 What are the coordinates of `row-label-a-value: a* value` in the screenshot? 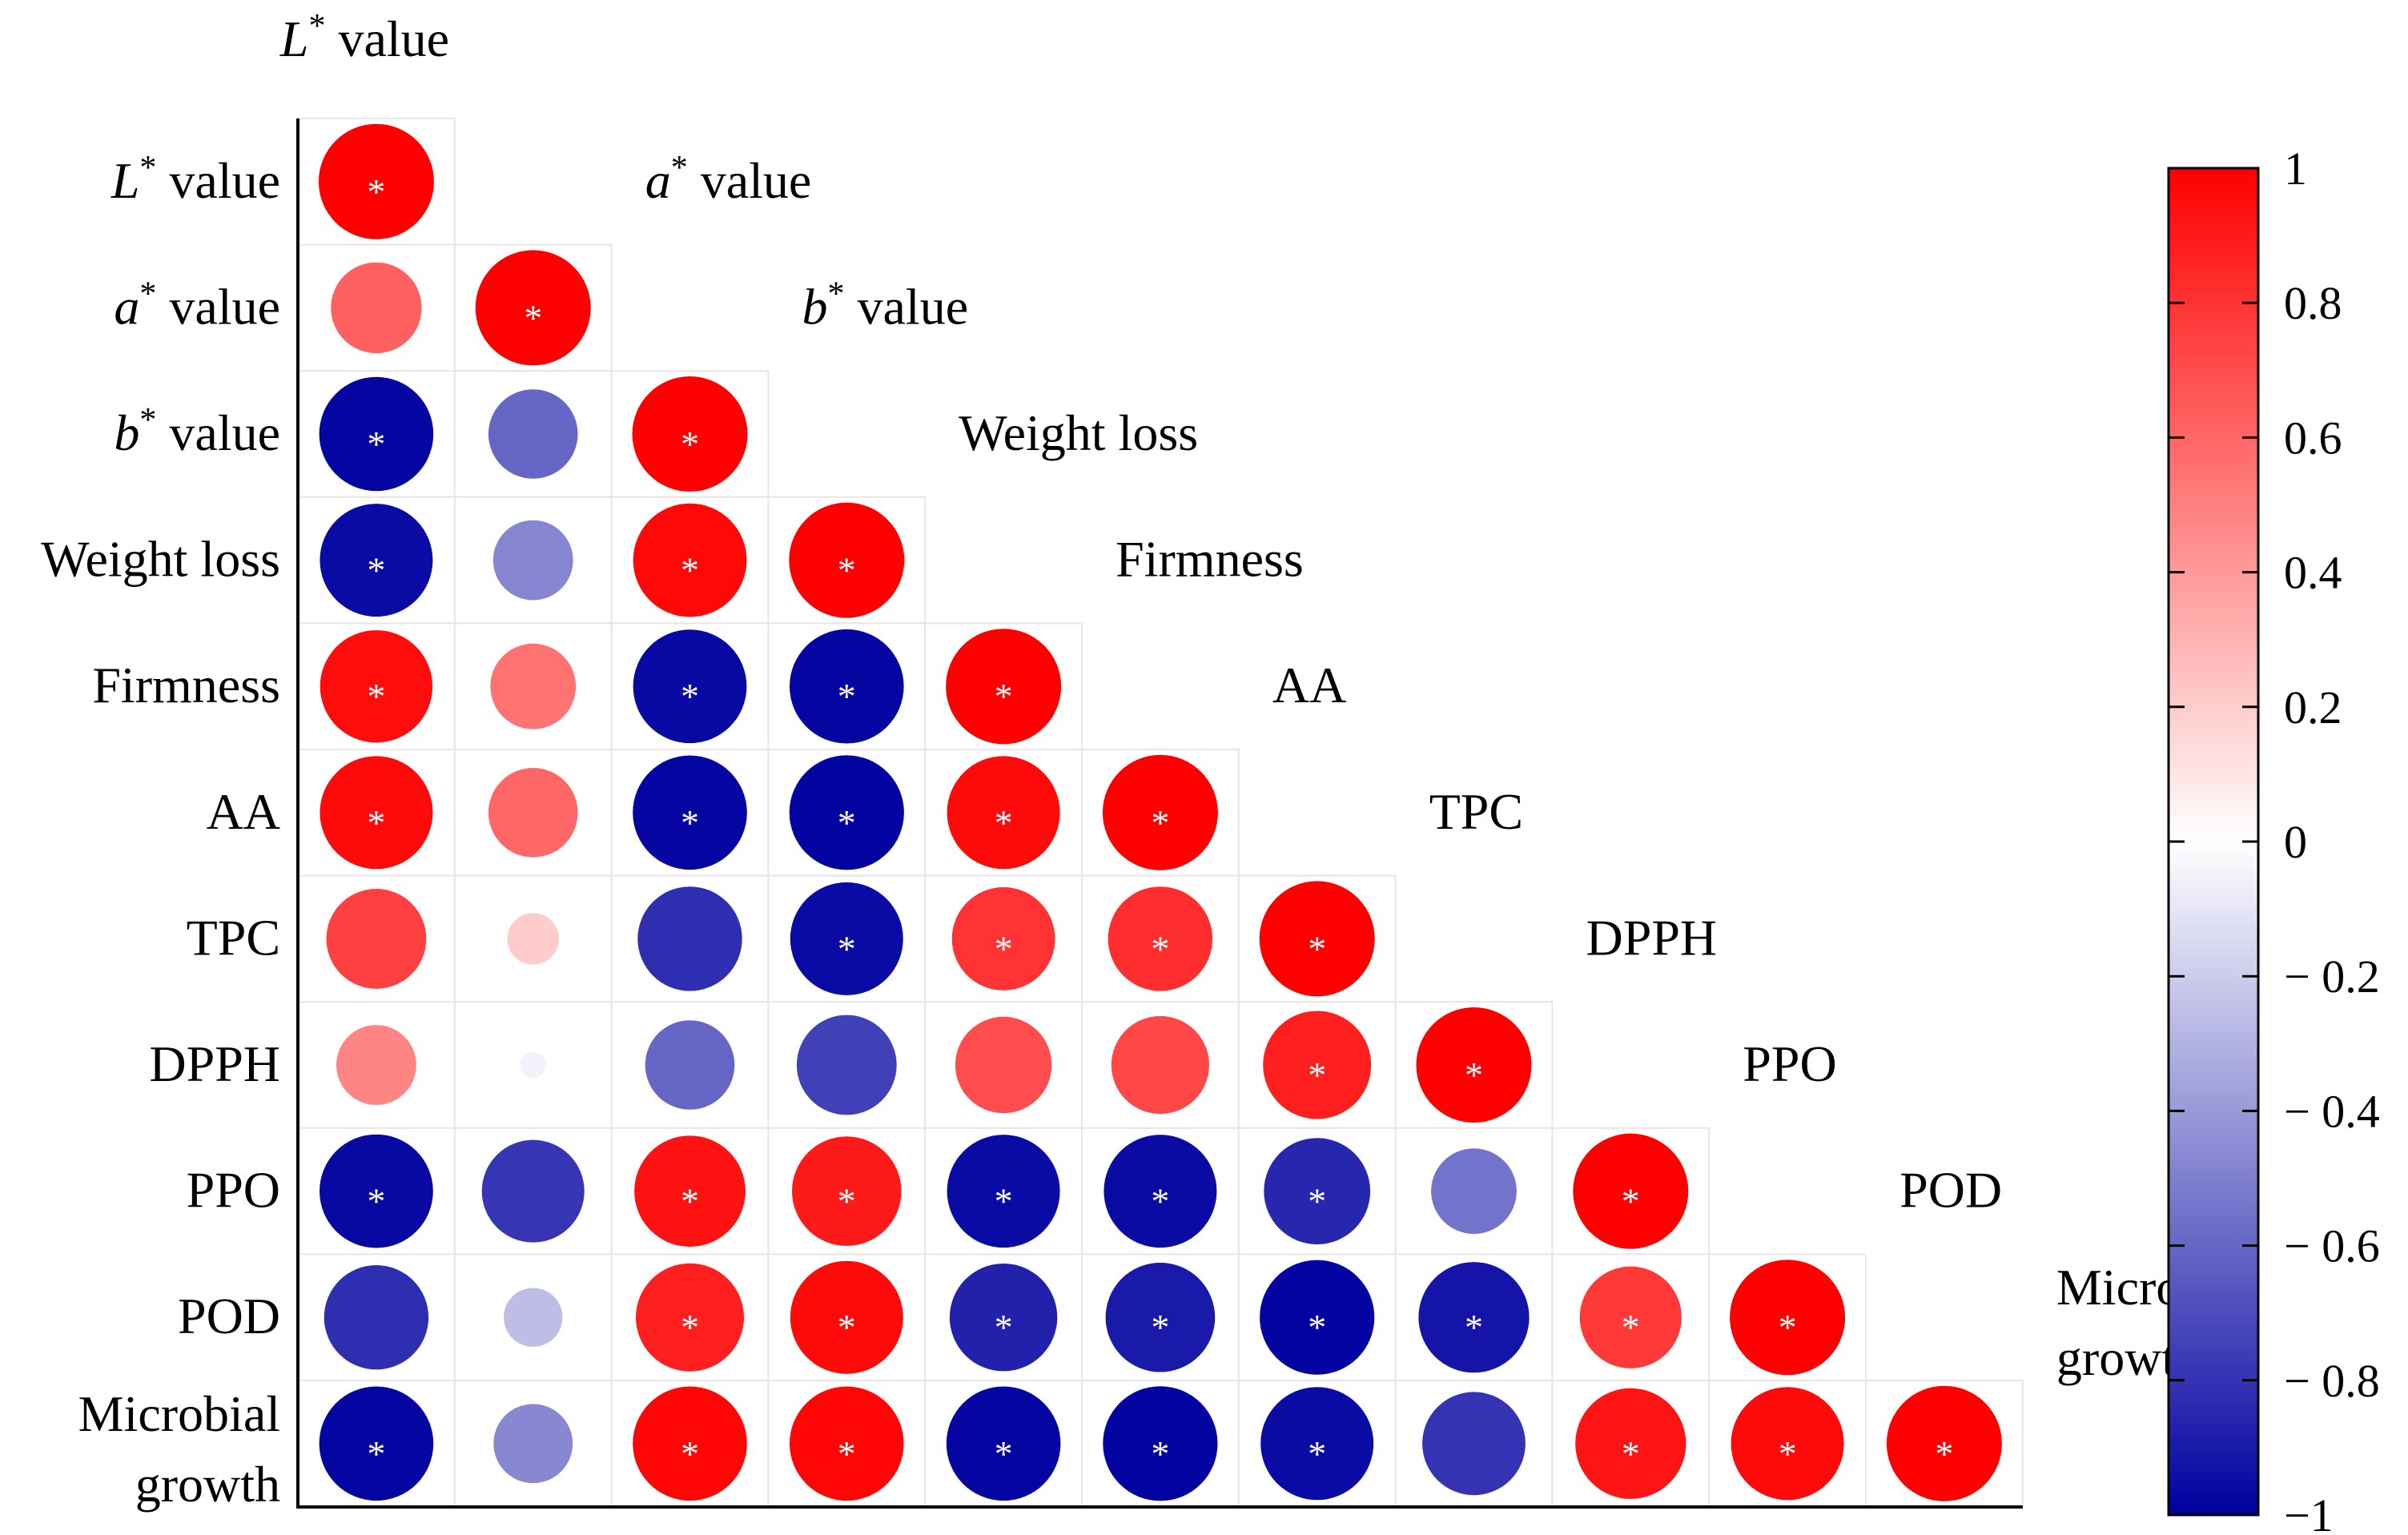 It's located at (197, 305).